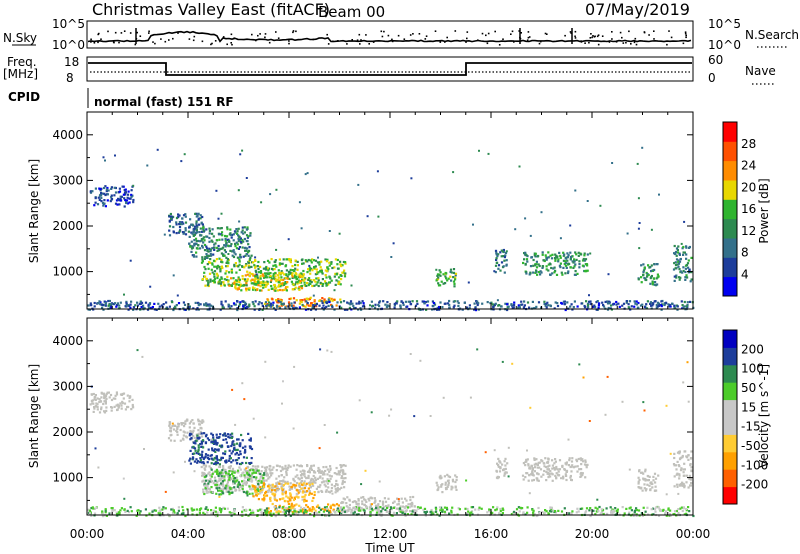 The width and height of the screenshot is (800, 554). Describe the element at coordinates (390, 69) in the screenshot. I see `freq-panel-frame` at that location.